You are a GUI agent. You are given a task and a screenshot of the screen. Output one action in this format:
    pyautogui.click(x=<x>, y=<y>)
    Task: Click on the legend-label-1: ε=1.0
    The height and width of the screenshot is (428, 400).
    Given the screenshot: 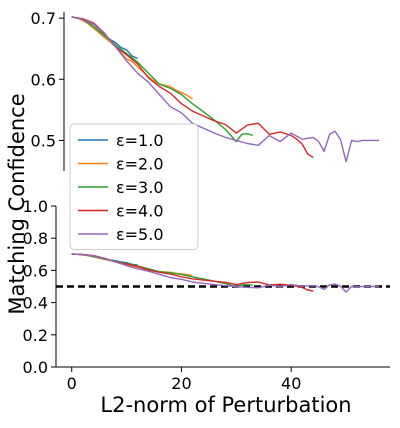 What is the action you would take?
    pyautogui.click(x=140, y=140)
    